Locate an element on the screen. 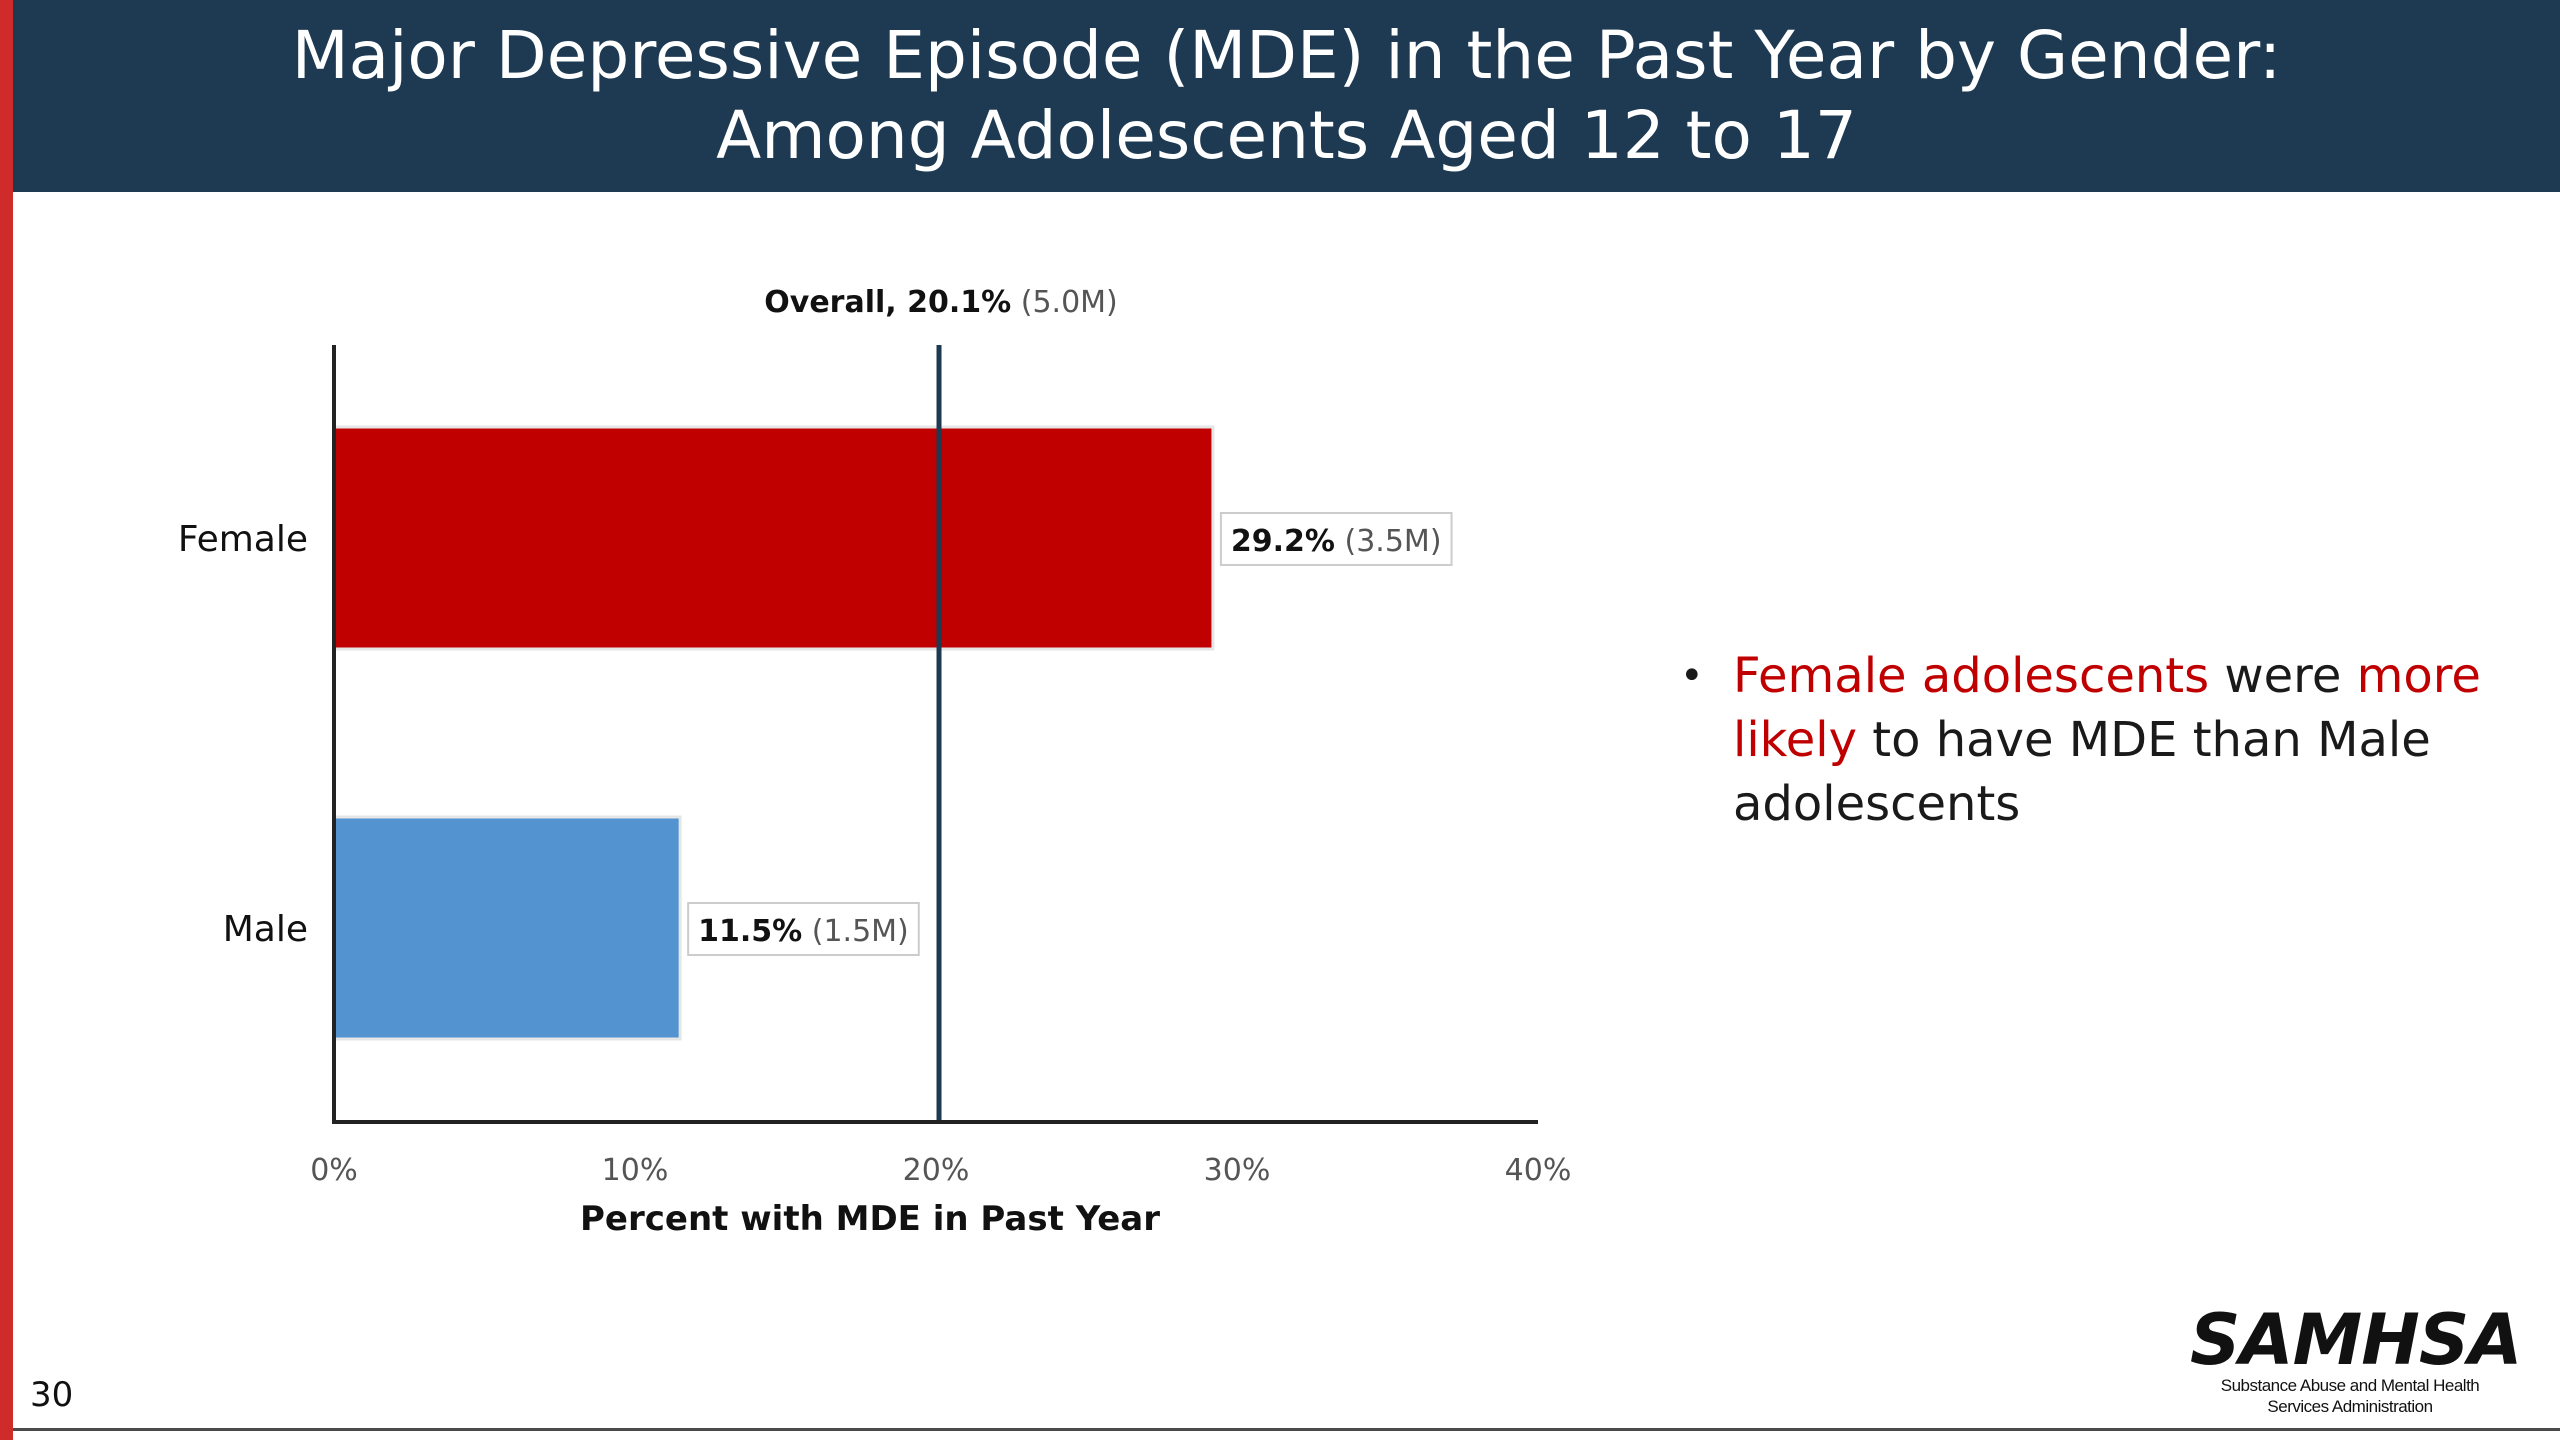  data-label-box-male is located at coordinates (803, 929).